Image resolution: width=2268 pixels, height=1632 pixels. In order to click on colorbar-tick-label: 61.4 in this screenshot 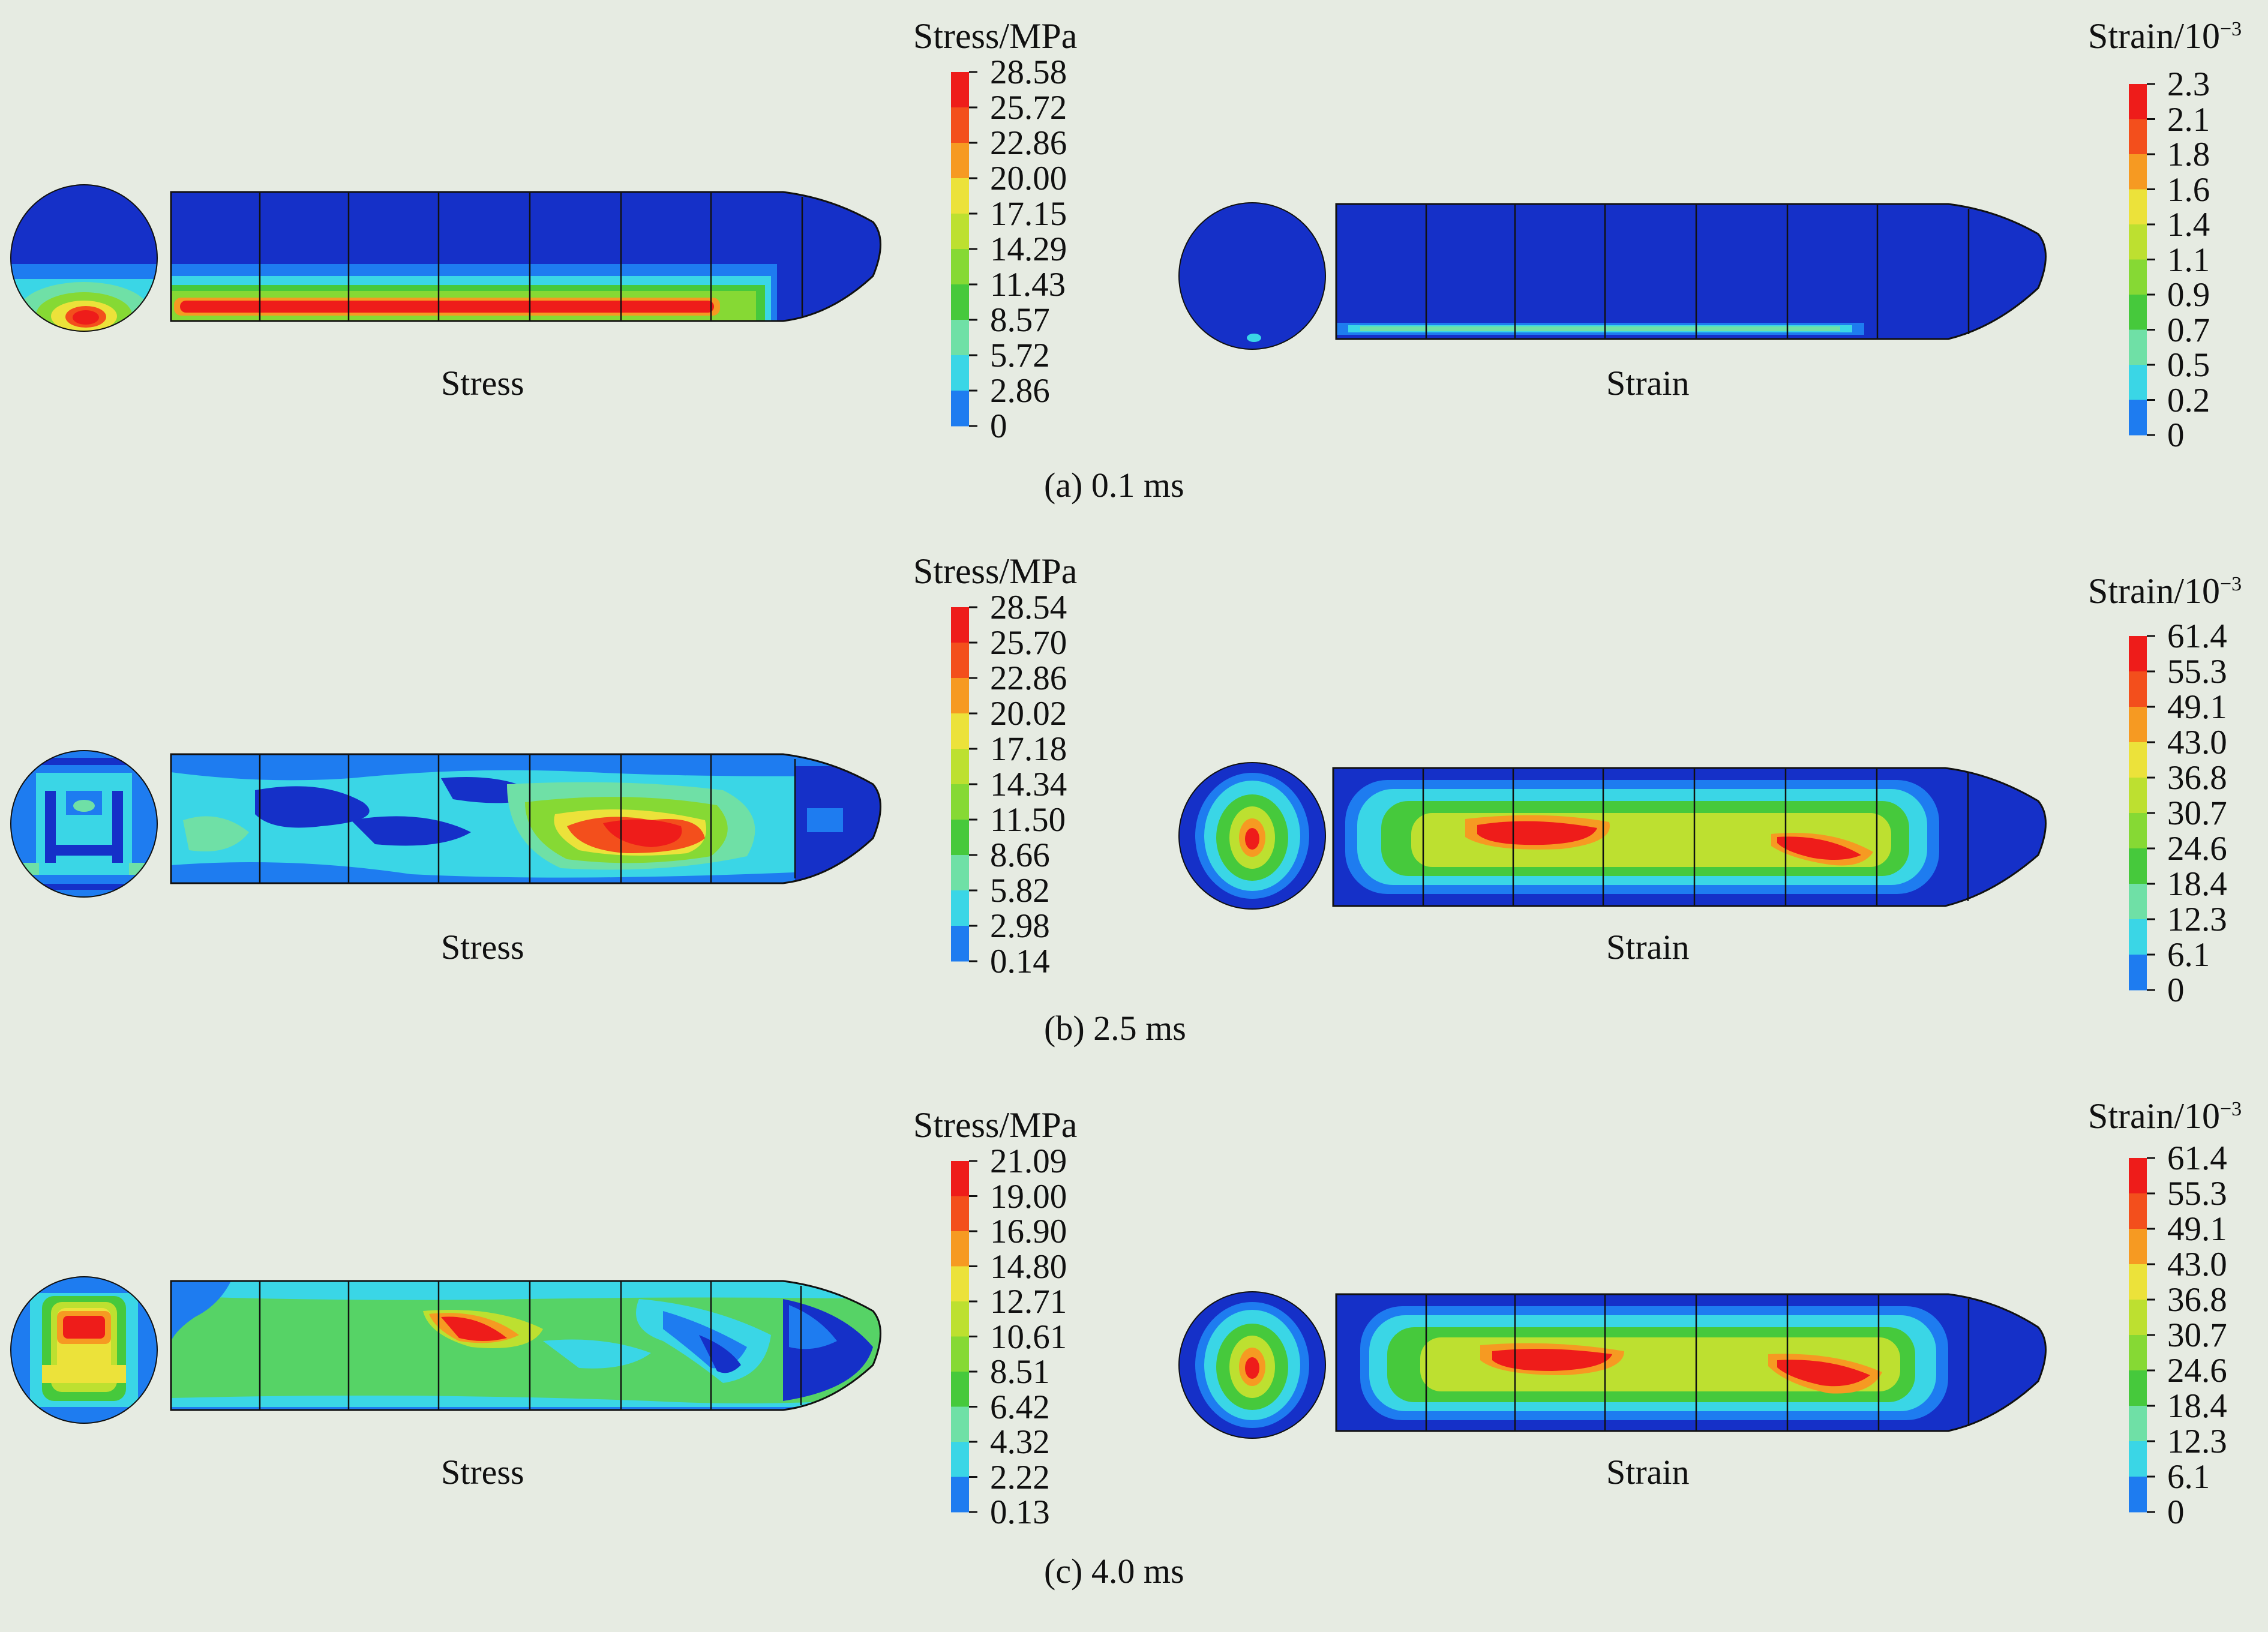, I will do `click(2197, 1158)`.